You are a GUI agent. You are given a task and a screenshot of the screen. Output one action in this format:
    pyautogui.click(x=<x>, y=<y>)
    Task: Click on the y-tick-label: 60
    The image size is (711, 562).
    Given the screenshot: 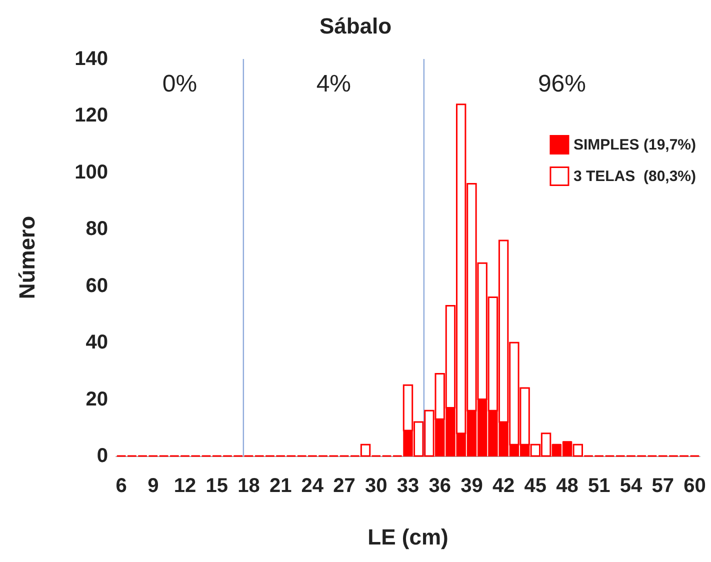 What is the action you would take?
    pyautogui.click(x=97, y=285)
    